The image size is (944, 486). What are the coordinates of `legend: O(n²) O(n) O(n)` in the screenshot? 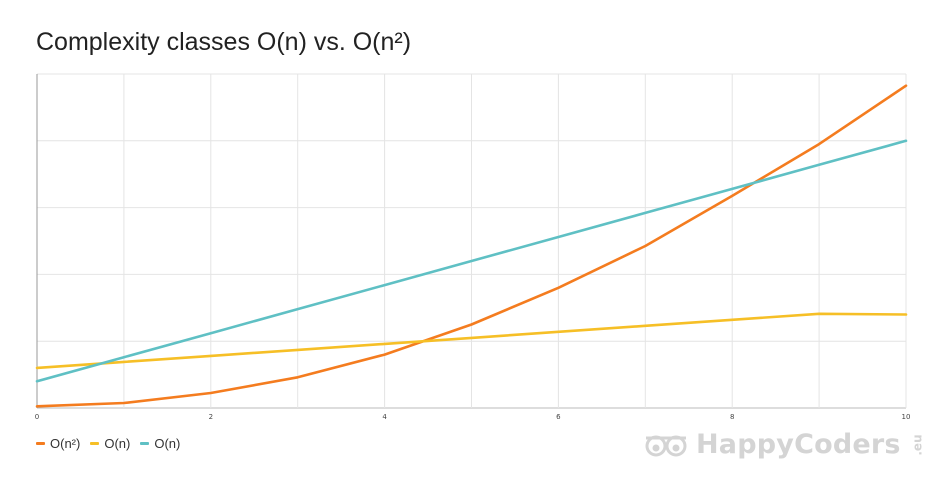 It's located at (108, 443).